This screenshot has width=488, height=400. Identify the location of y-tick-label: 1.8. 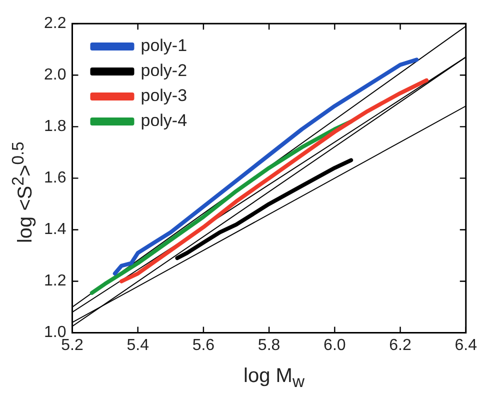
(55, 127).